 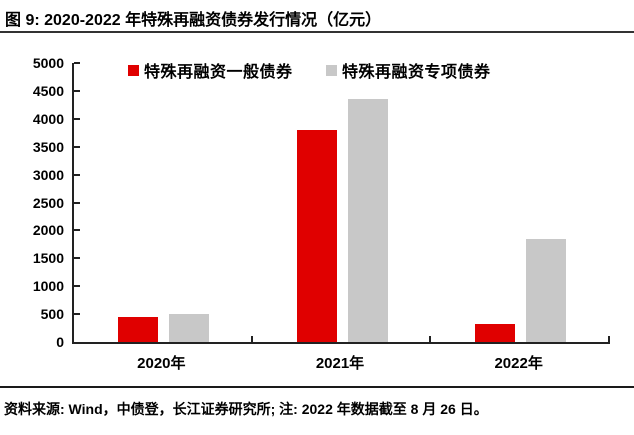 What do you see at coordinates (48, 286) in the screenshot?
I see `y-axis-label: 1000` at bounding box center [48, 286].